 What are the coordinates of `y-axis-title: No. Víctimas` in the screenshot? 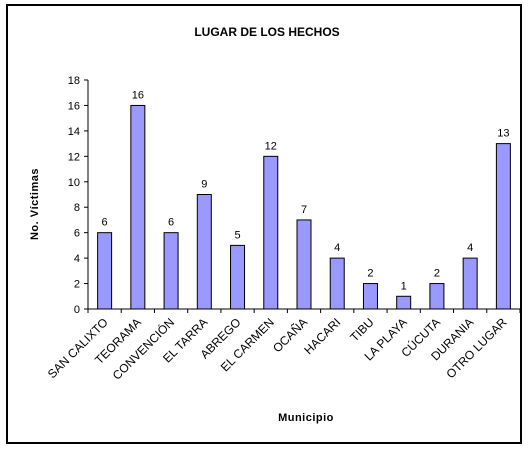 It's located at (35, 204).